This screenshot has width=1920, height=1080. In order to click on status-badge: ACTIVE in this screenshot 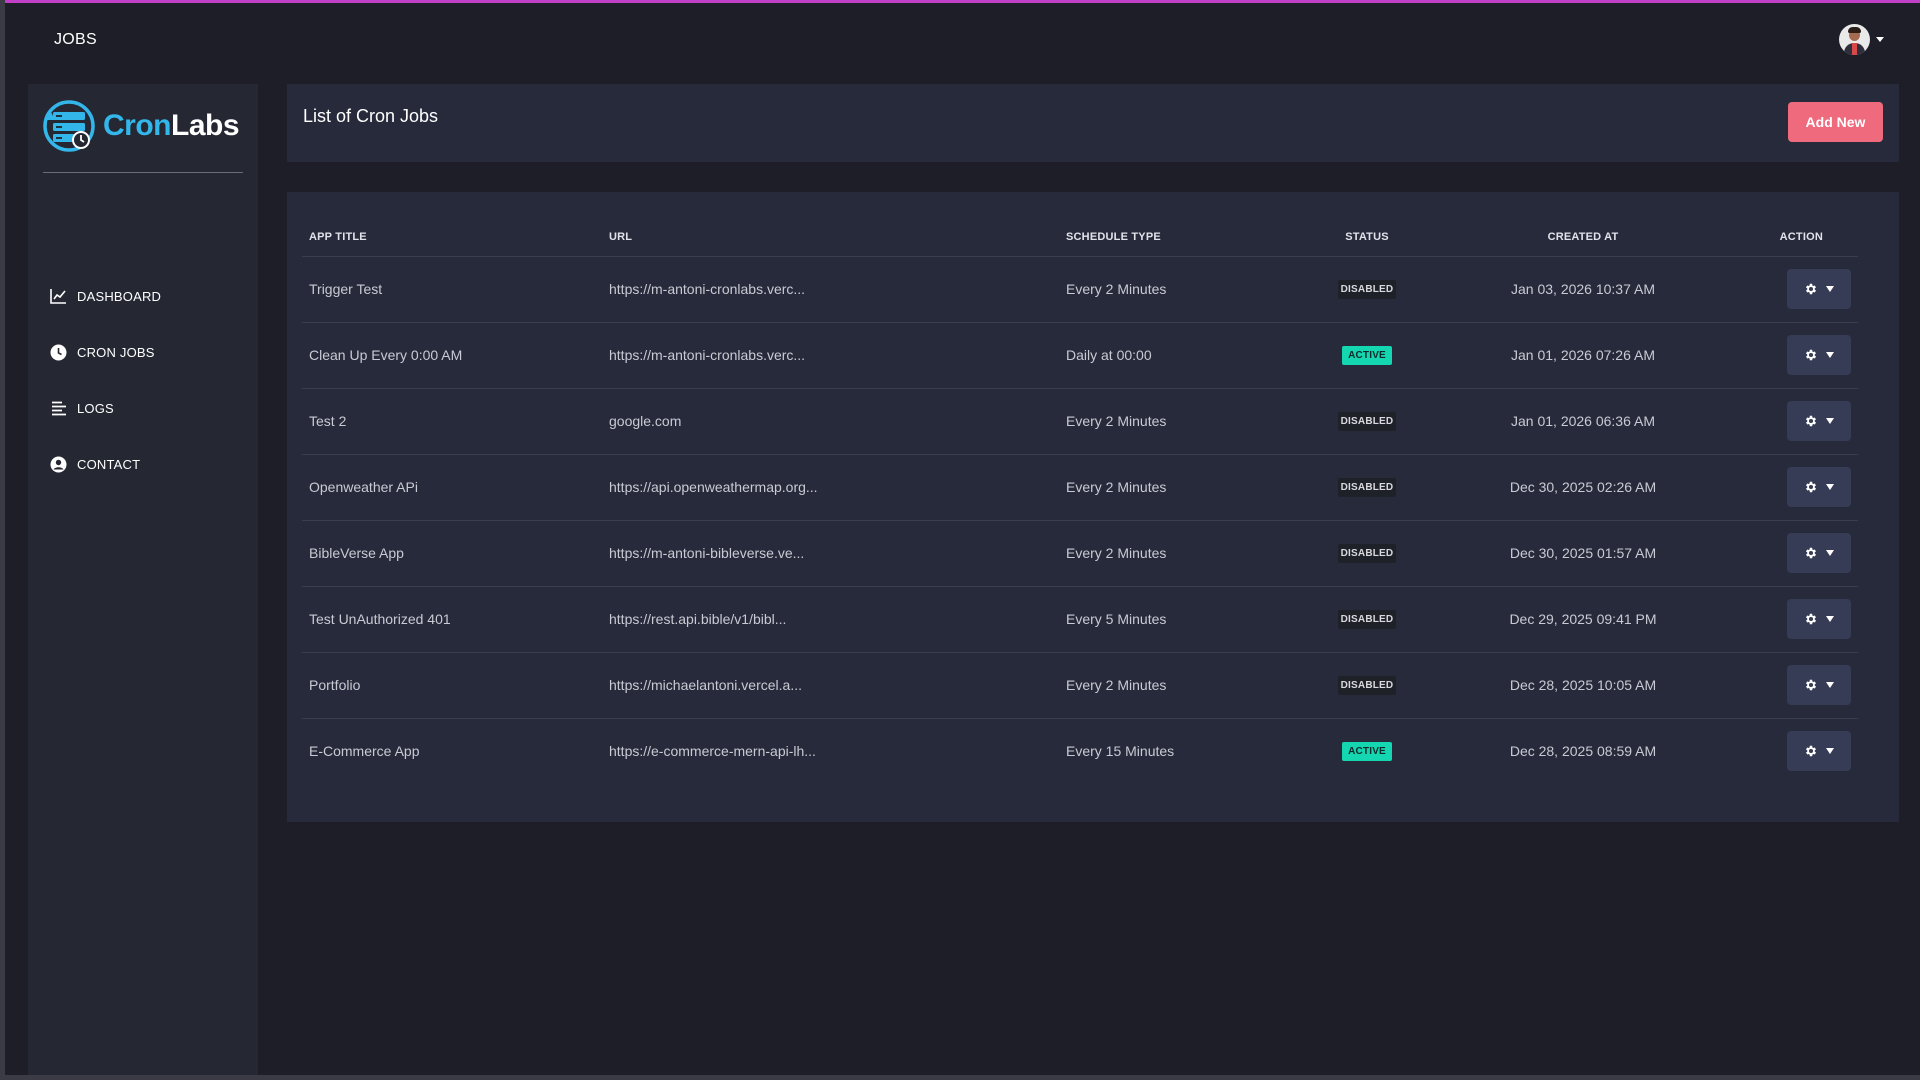, I will do `click(1367, 355)`.